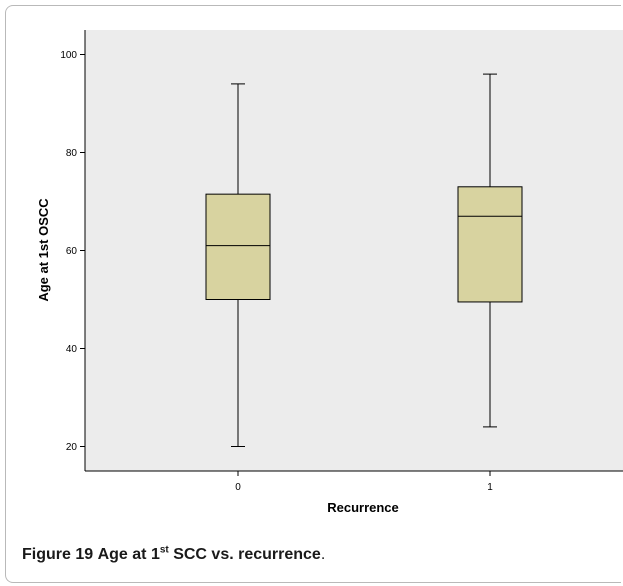 This screenshot has width=623, height=586. Describe the element at coordinates (128, 554) in the screenshot. I see `caption-text-before: Age at 1` at that location.